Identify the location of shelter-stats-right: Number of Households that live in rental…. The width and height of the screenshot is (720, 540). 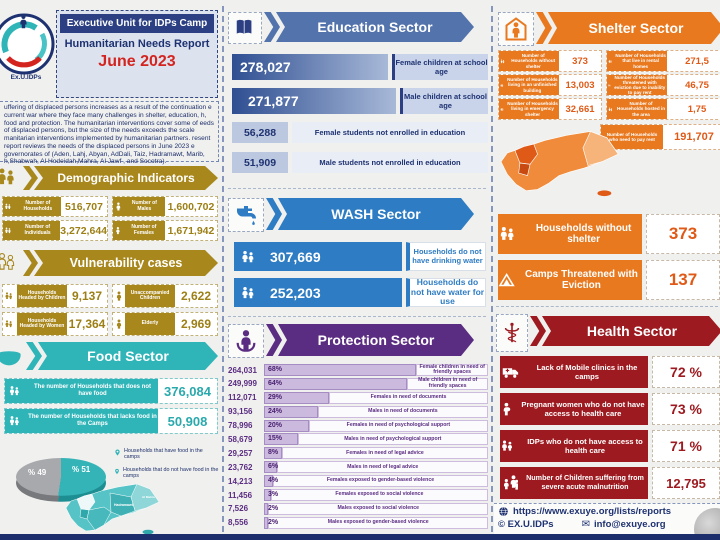
(663, 86).